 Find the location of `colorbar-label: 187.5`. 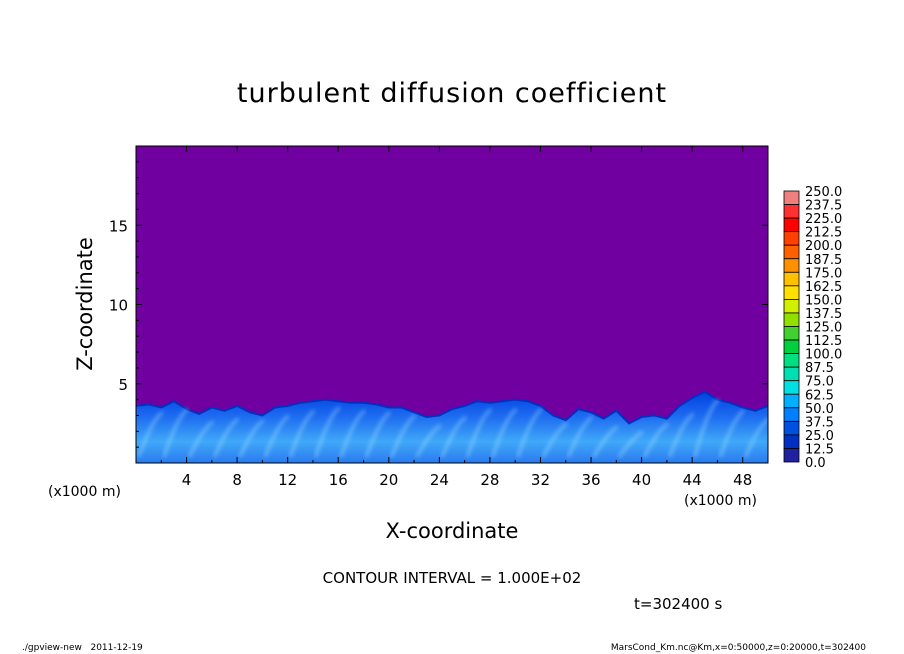

colorbar-label: 187.5 is located at coordinates (823, 260).